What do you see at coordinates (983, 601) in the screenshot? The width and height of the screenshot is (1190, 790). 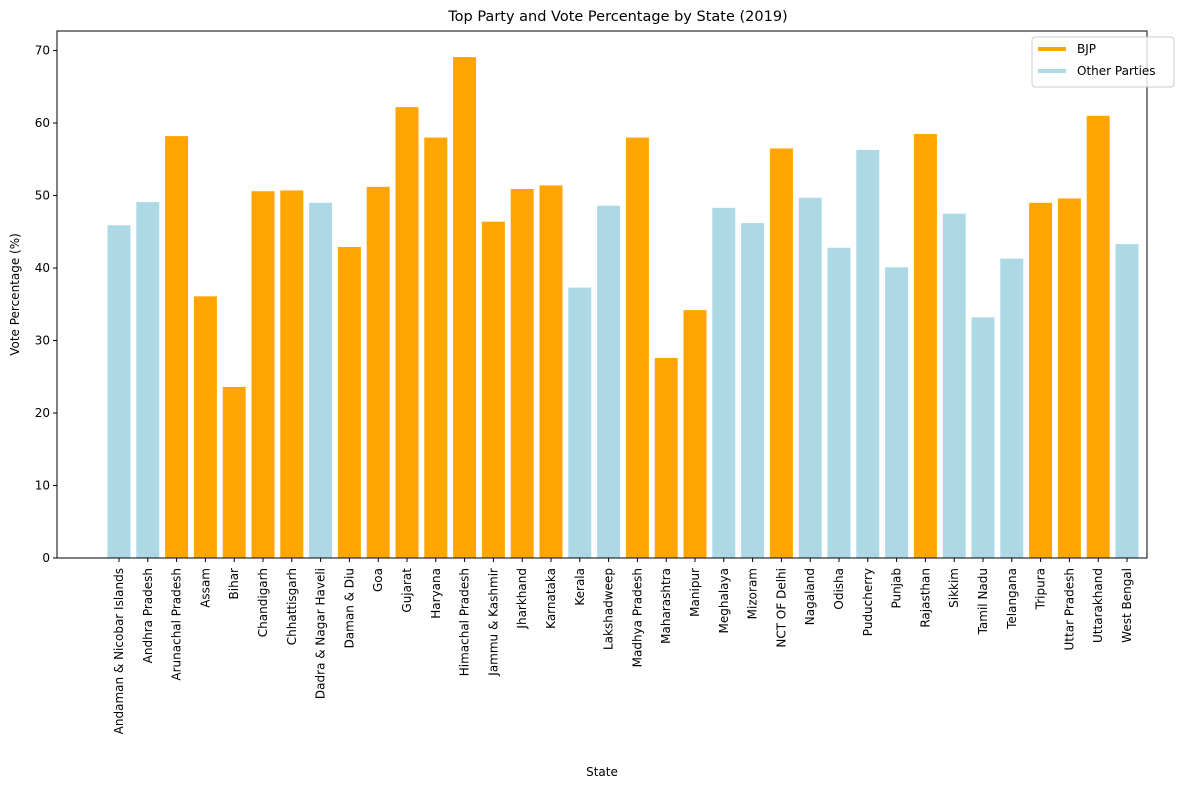 I see `x-tick-label: Tamil Nadu` at bounding box center [983, 601].